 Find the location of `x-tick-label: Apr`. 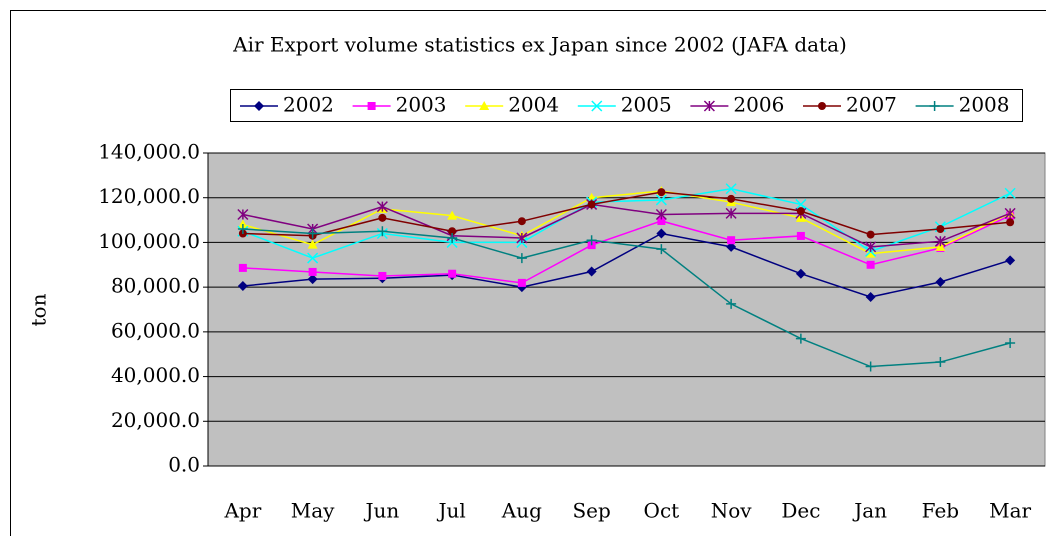

x-tick-label: Apr is located at coordinates (242, 511).